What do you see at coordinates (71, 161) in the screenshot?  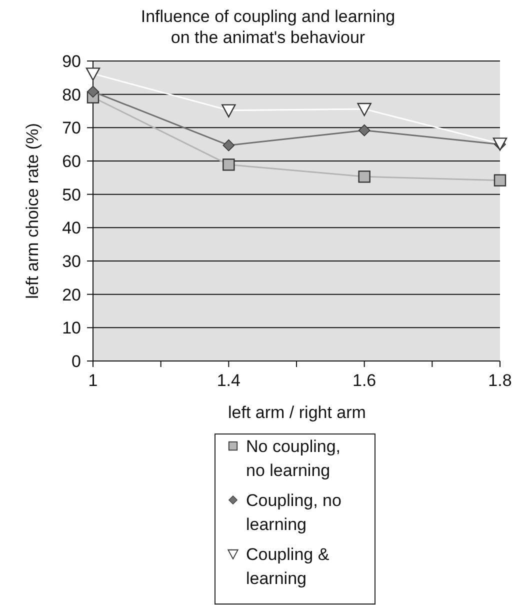 I see `y-tick-label: 60` at bounding box center [71, 161].